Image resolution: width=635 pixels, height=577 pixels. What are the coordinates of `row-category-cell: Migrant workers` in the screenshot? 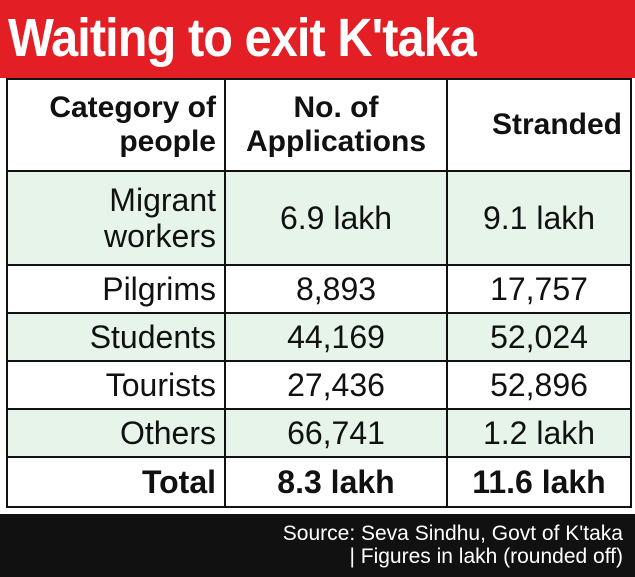 It's located at (116, 218).